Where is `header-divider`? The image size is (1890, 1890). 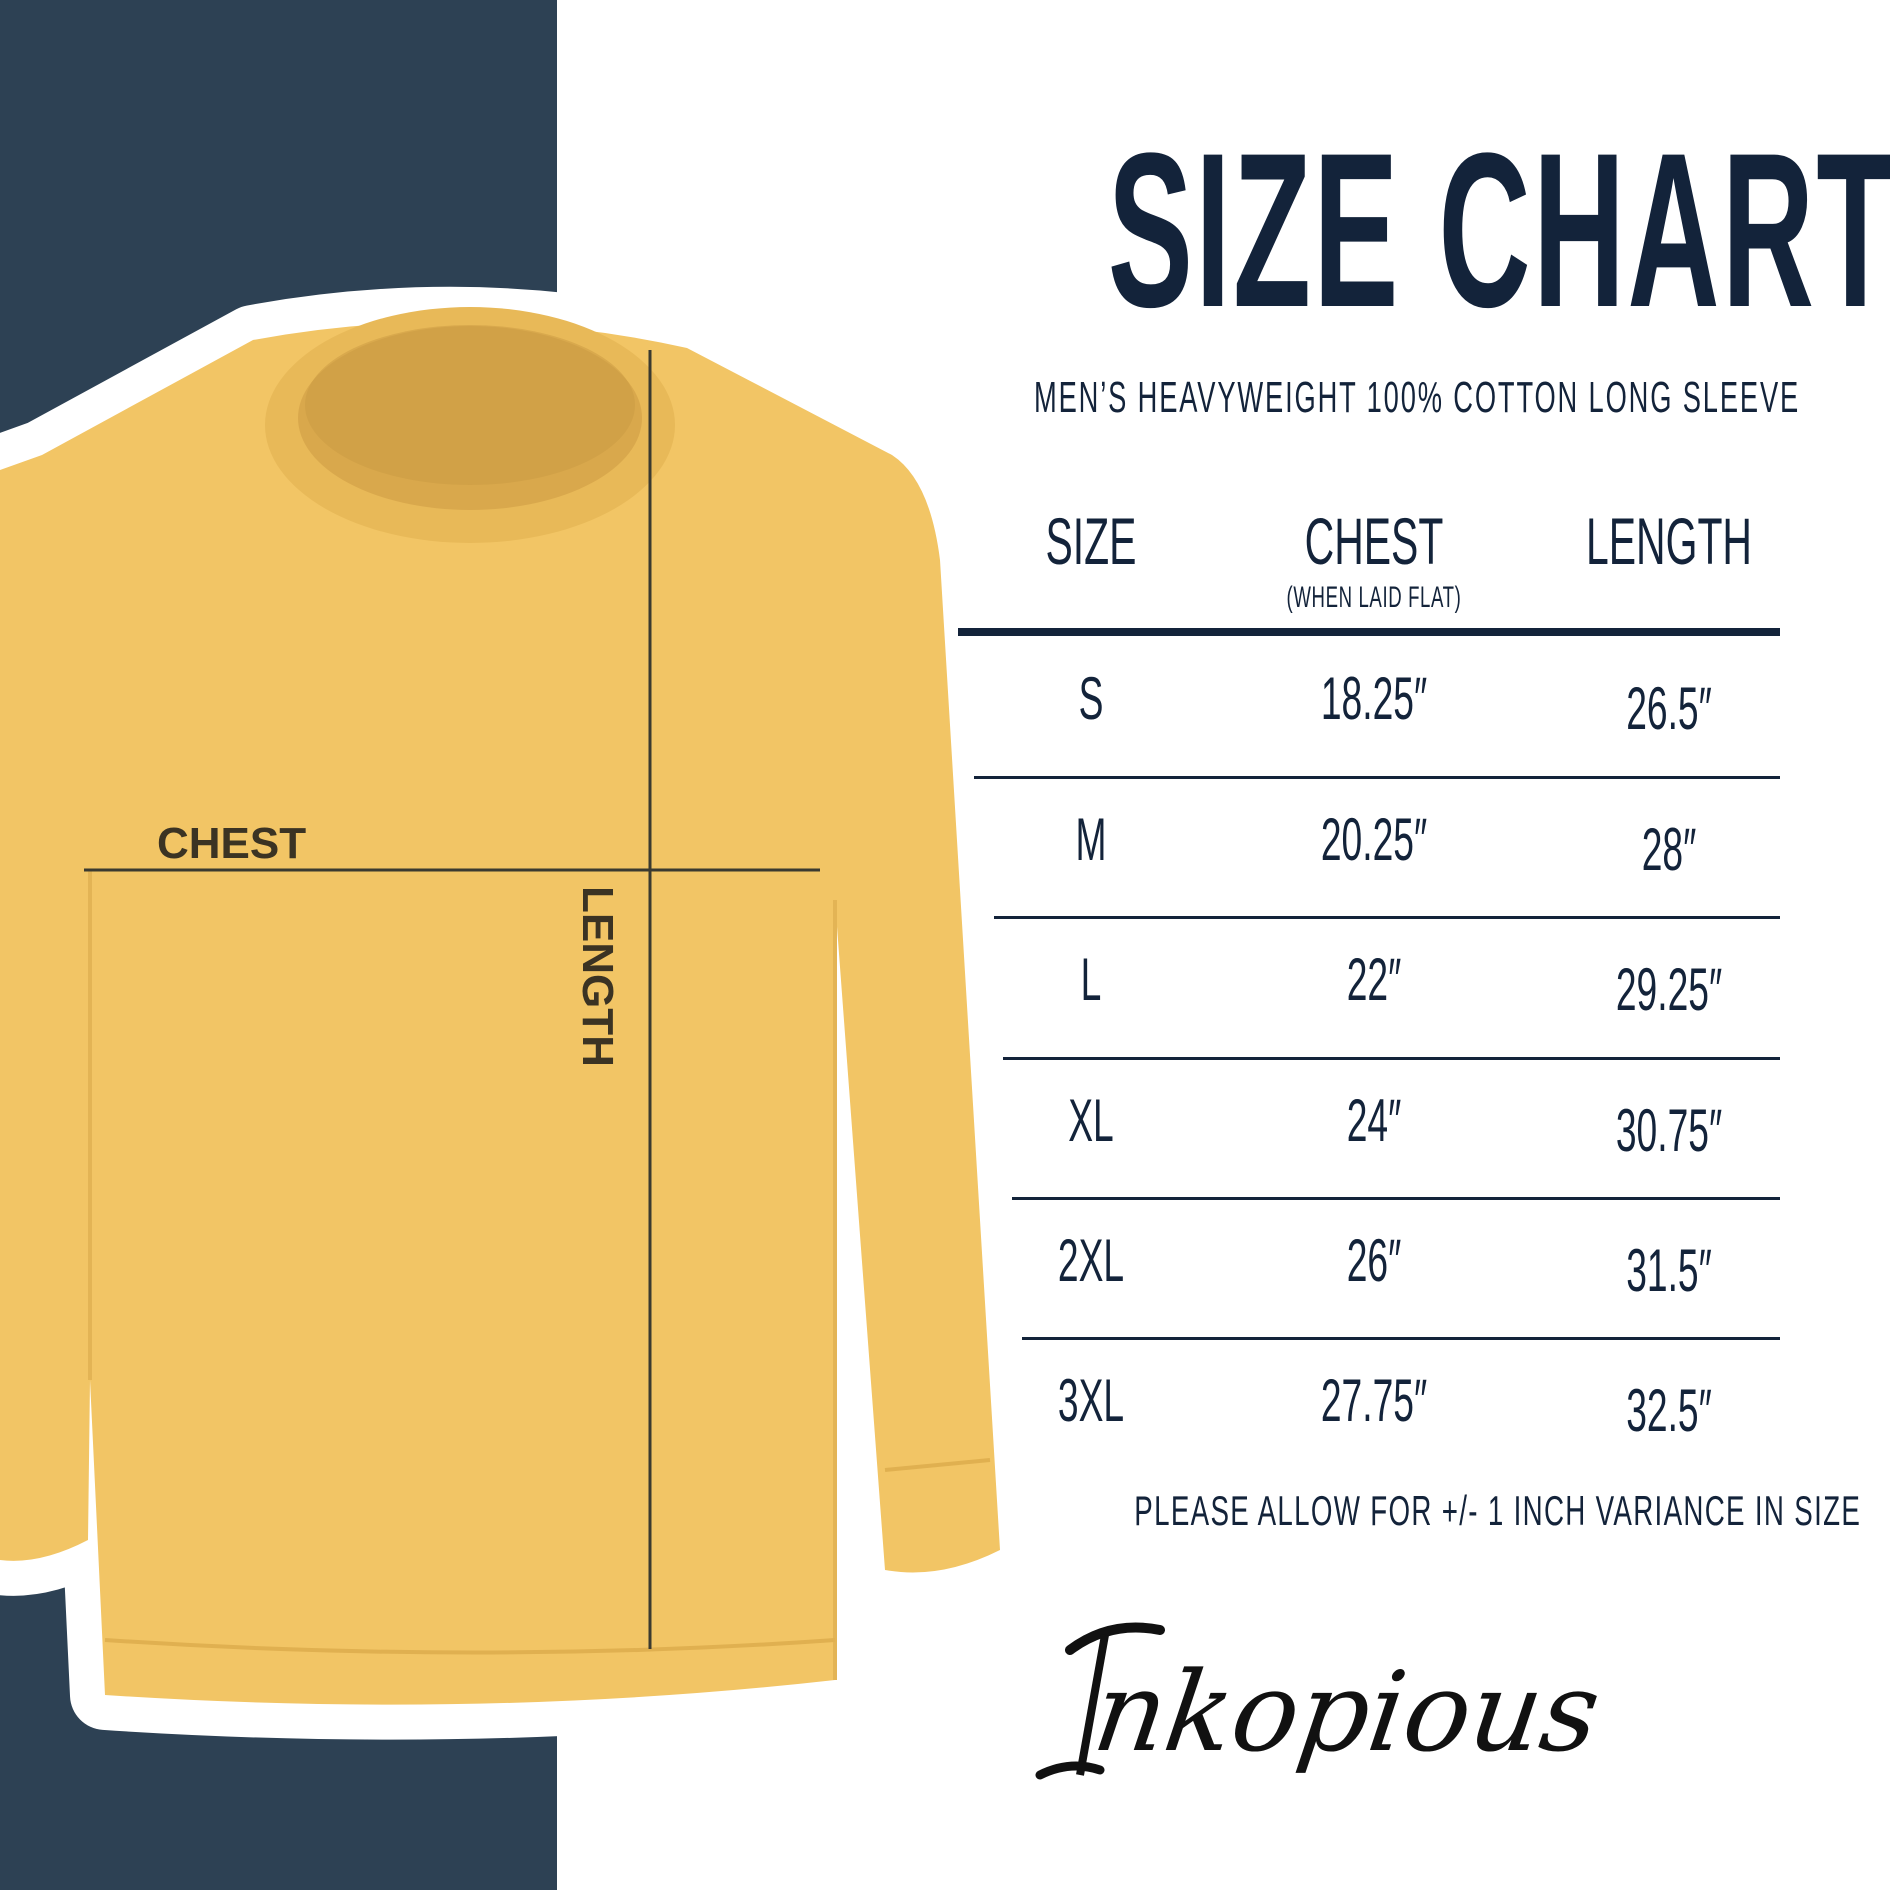 header-divider is located at coordinates (1369, 632).